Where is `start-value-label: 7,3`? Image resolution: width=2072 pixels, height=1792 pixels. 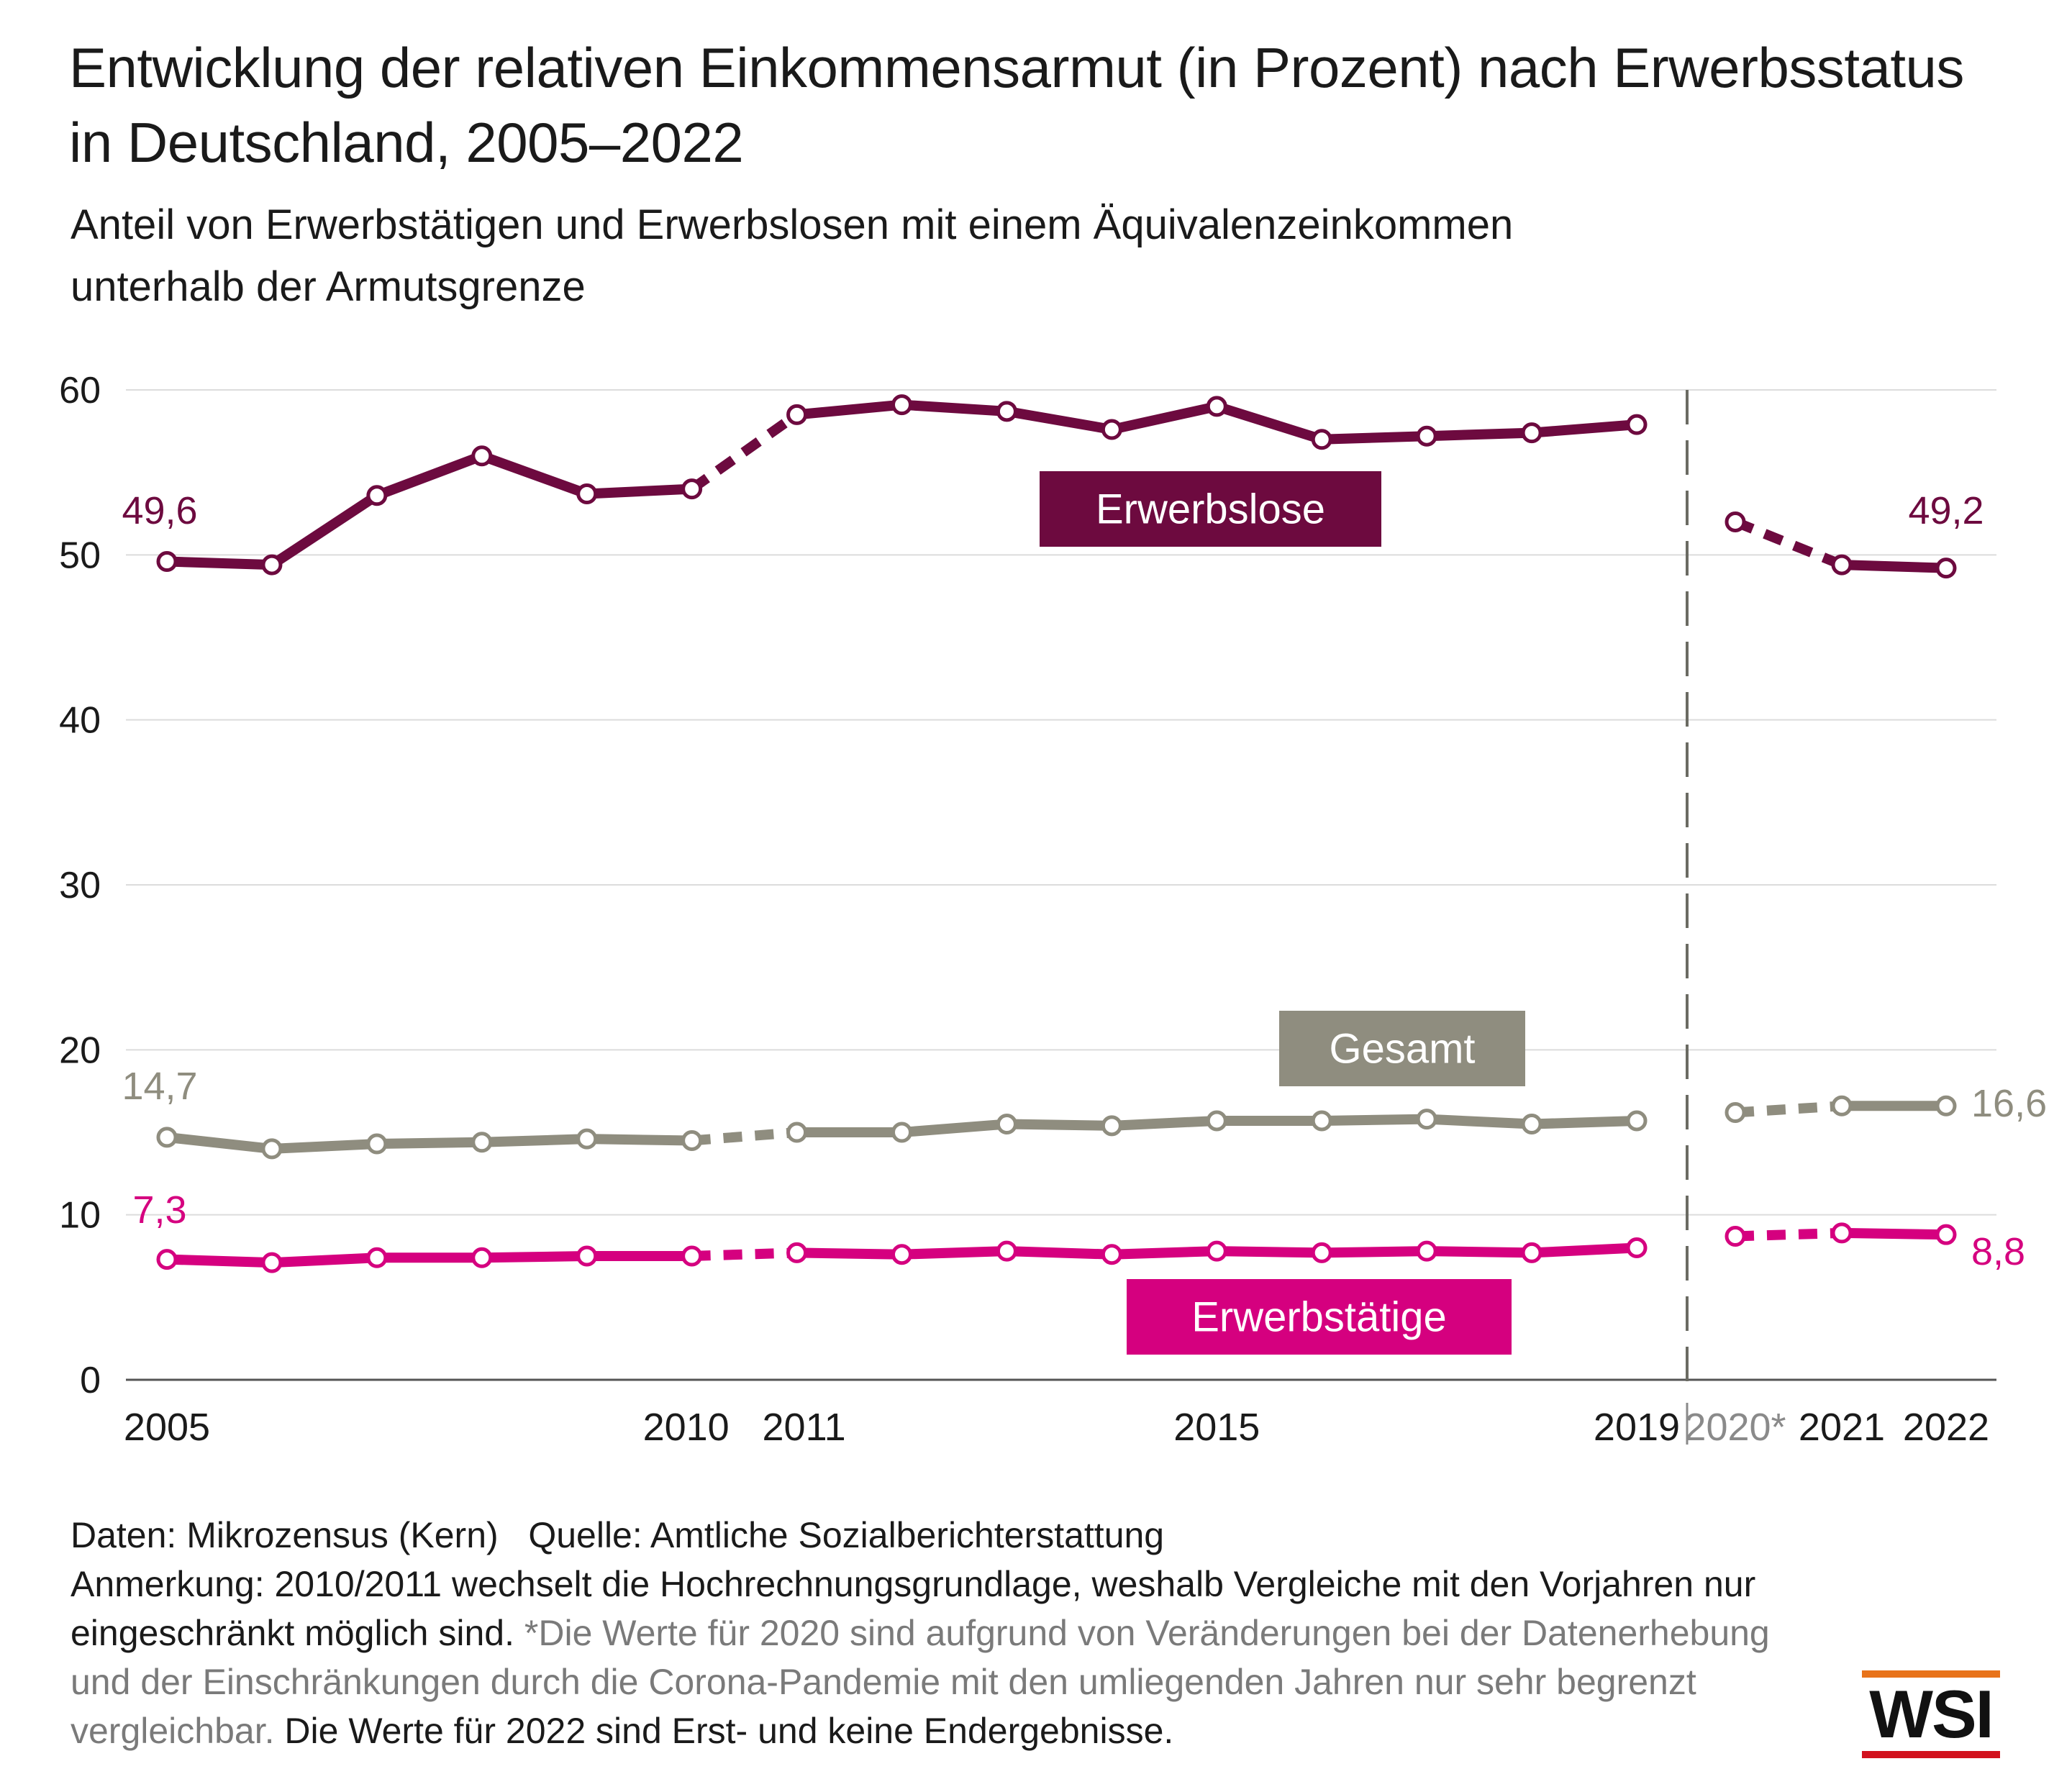 start-value-label: 7,3 is located at coordinates (159, 1210).